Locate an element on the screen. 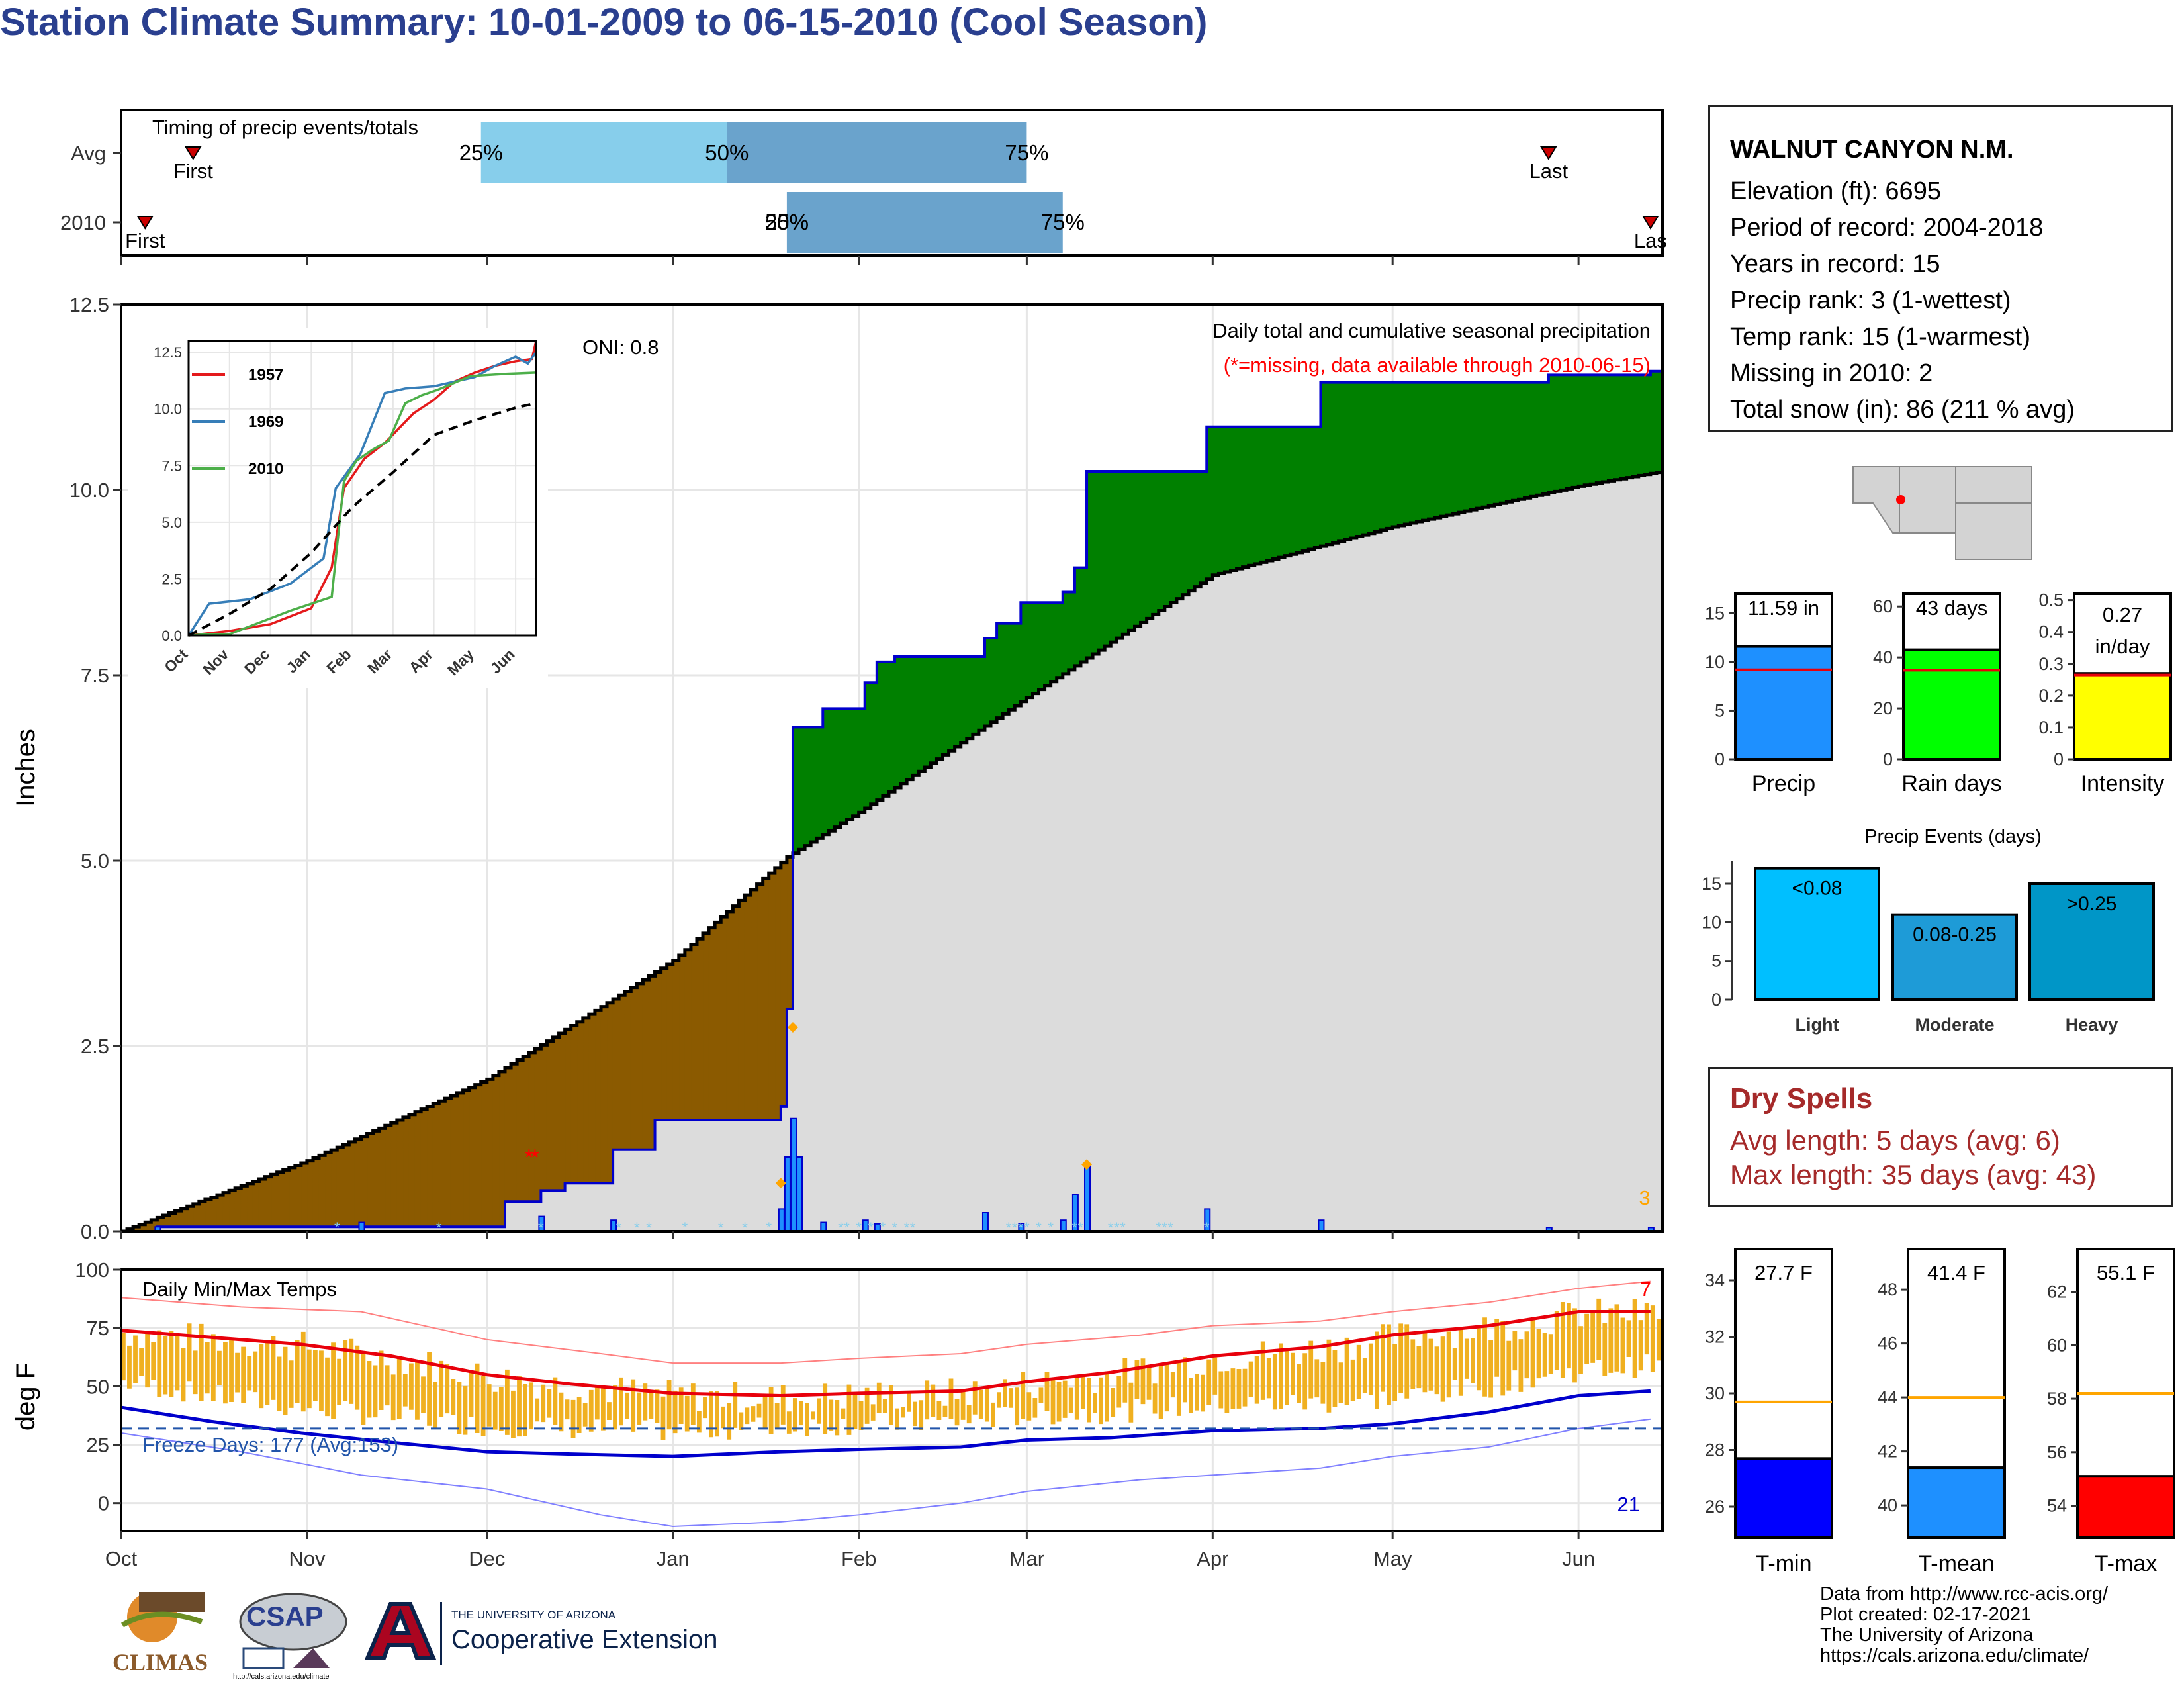 This screenshot has height=1688, width=2184. record-max-line is located at coordinates (886, 1322).